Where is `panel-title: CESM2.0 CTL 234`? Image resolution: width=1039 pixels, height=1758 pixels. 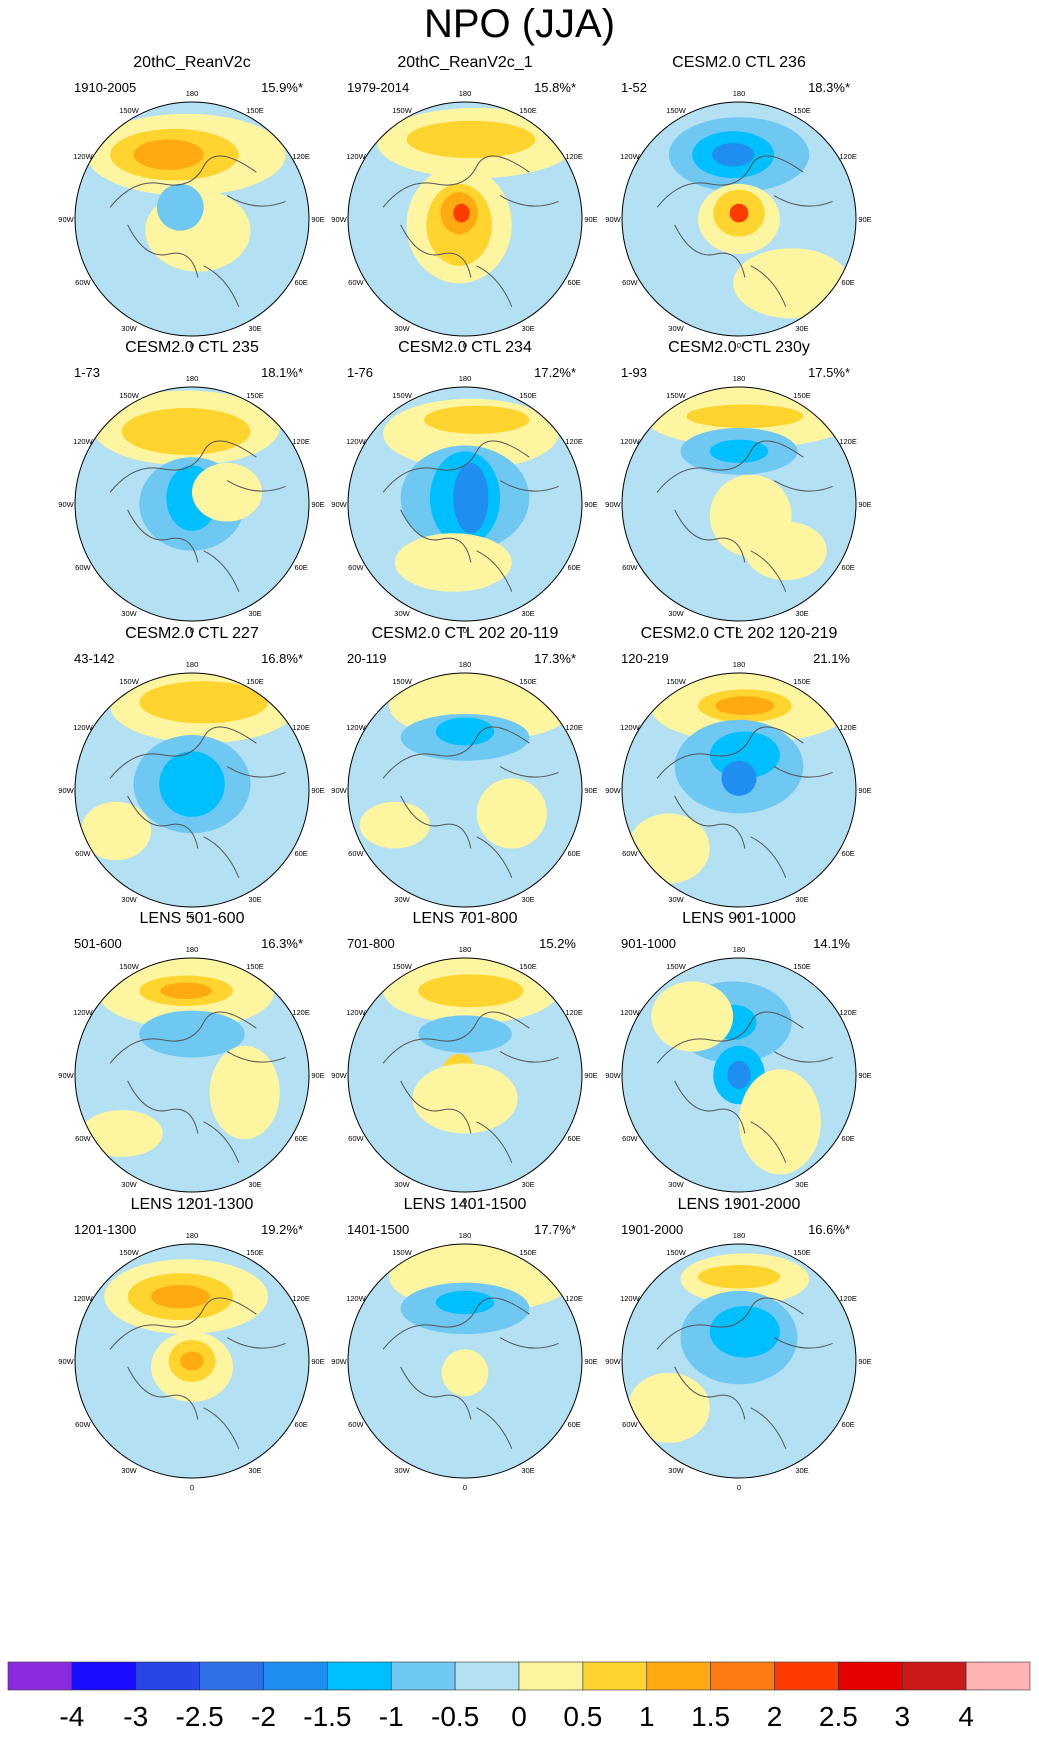 panel-title: CESM2.0 CTL 234 is located at coordinates (465, 347).